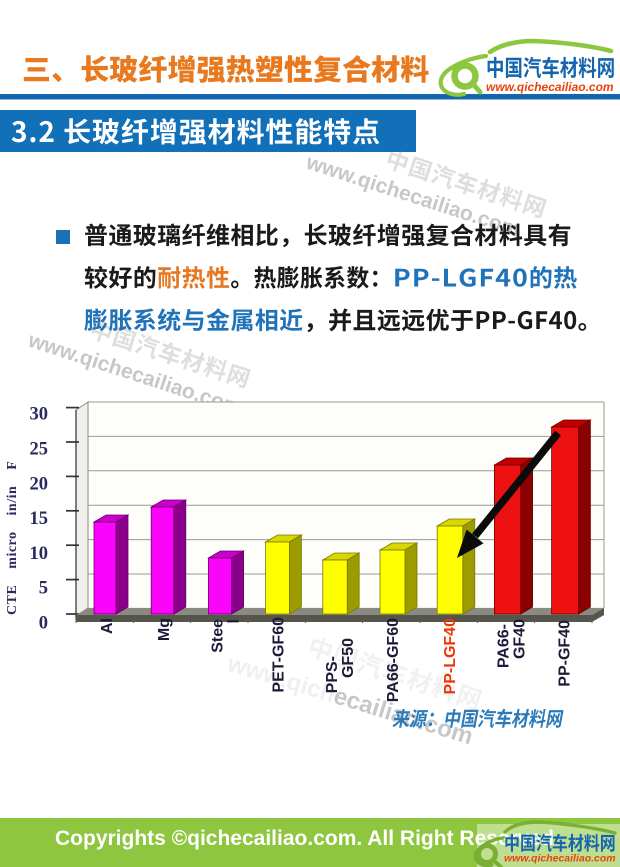  What do you see at coordinates (107, 626) in the screenshot?
I see `svg-text: Al` at bounding box center [107, 626].